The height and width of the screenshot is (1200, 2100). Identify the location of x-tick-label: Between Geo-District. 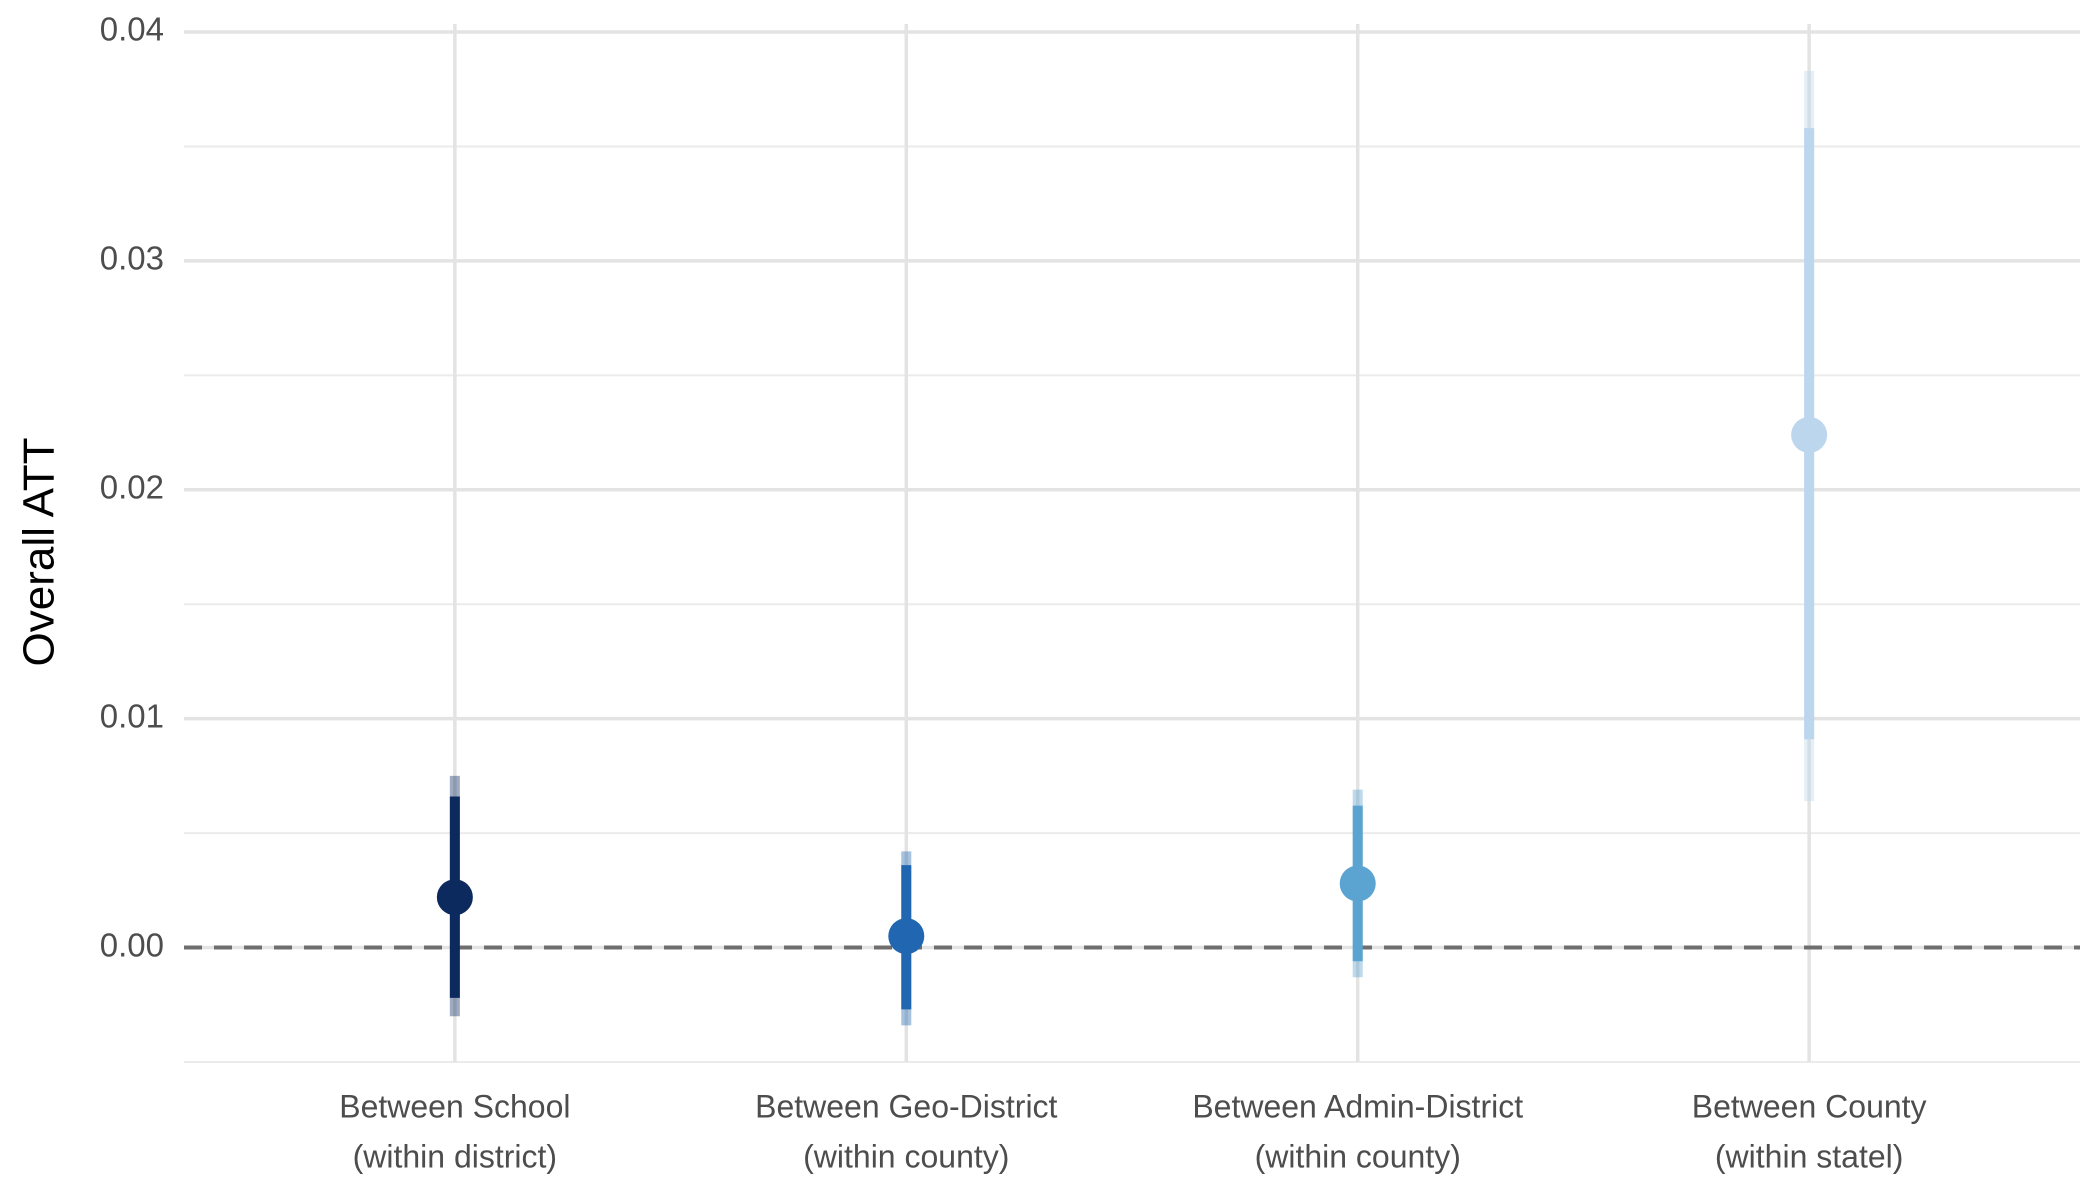
(906, 1106).